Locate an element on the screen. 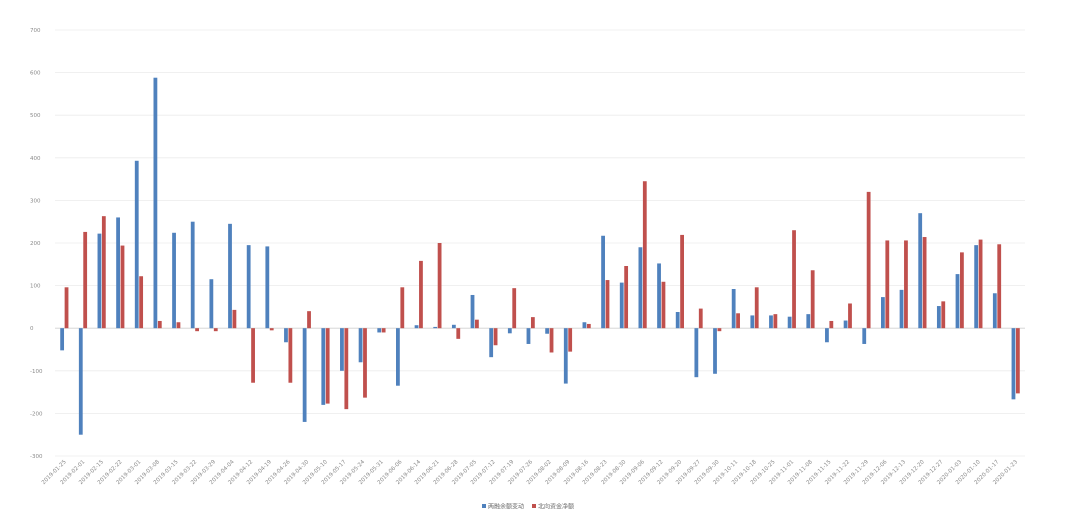 Image resolution: width=1080 pixels, height=511 pixels. y-tick-label: -200 is located at coordinates (36, 414).